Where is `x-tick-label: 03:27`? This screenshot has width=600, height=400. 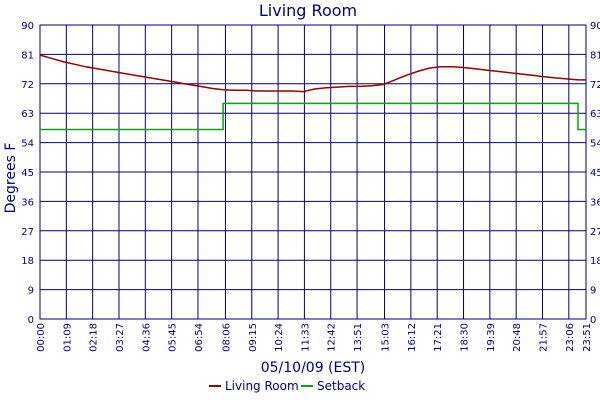
x-tick-label: 03:27 is located at coordinates (120, 337).